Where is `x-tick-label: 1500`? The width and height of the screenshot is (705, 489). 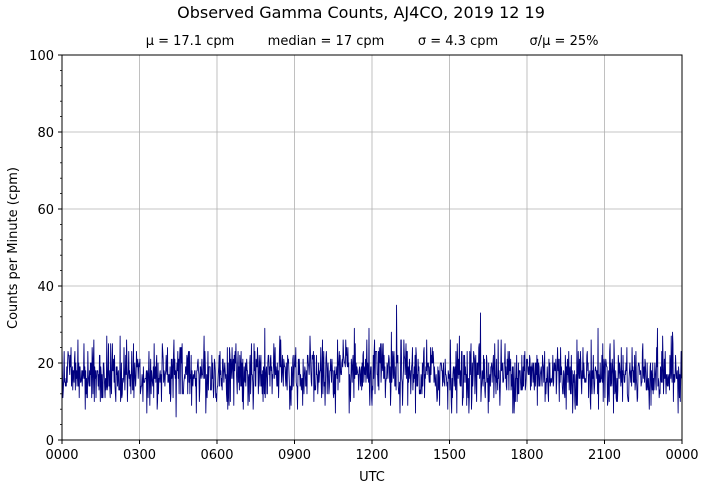
x-tick-label: 1500 is located at coordinates (449, 455).